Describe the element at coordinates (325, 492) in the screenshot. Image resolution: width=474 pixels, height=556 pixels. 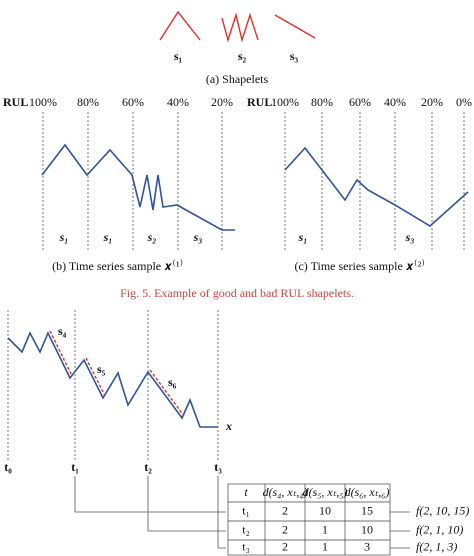
I see `table-header: d(s₅, xₜ,₅)` at that location.